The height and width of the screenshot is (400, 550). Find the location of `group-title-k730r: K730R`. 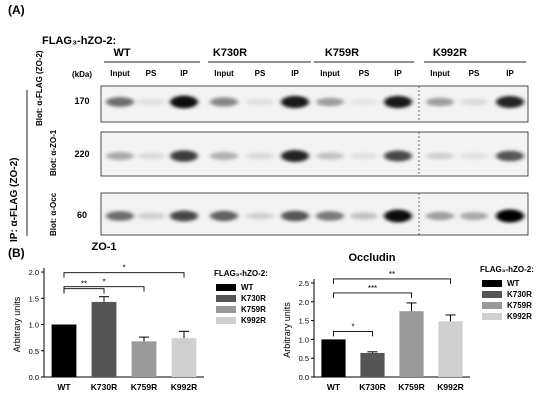

group-title-k730r: K730R is located at coordinates (230, 53).